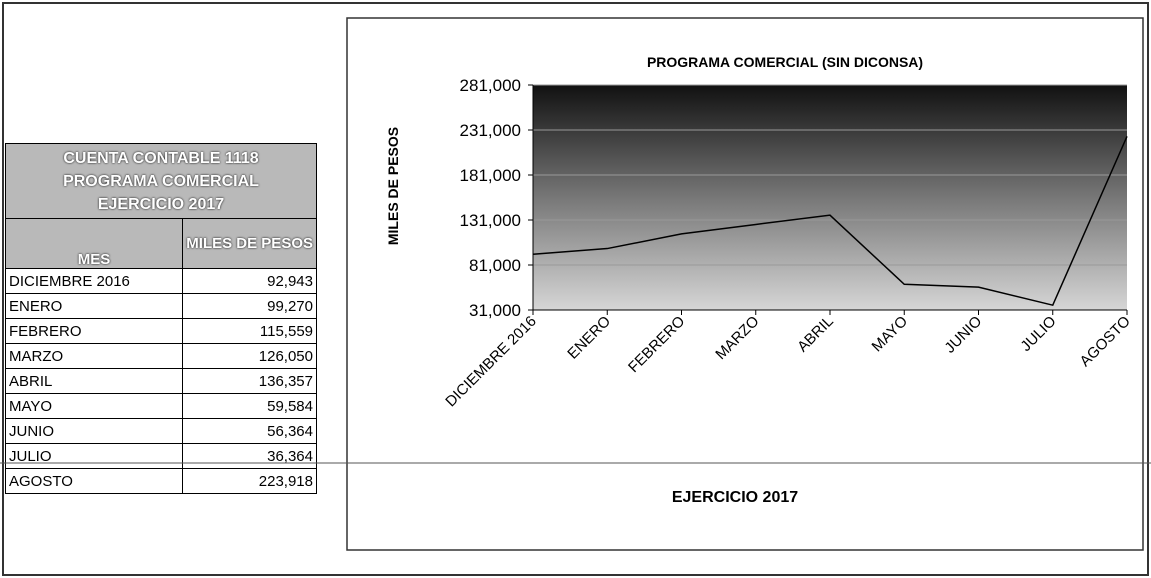 Image resolution: width=1151 pixels, height=578 pixels. What do you see at coordinates (249, 431) in the screenshot?
I see `amount-cell: 56,364` at bounding box center [249, 431].